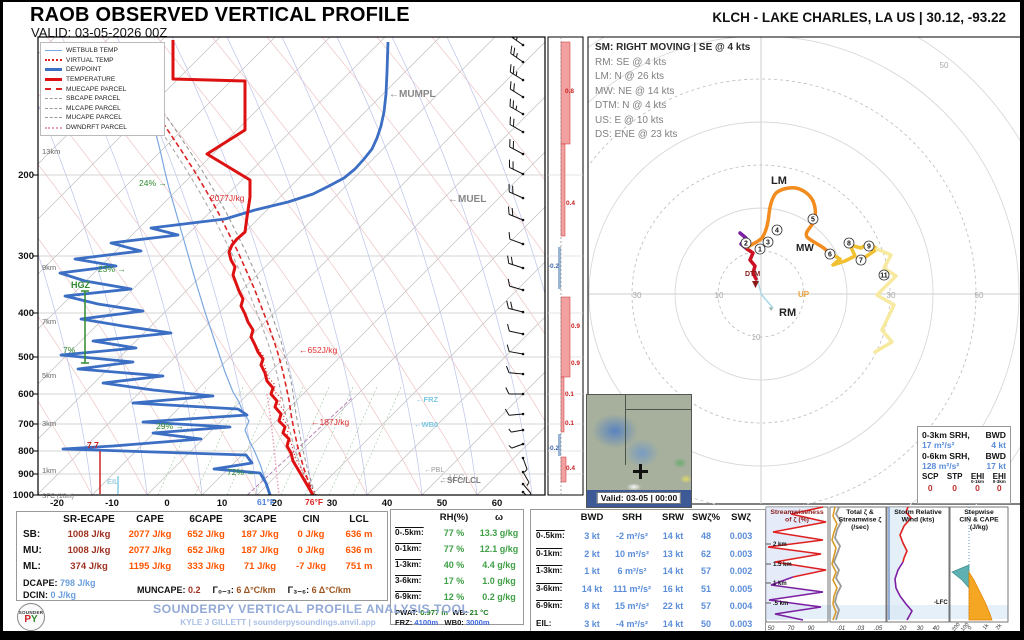 This screenshot has width=1024, height=640. What do you see at coordinates (49, 375) in the screenshot?
I see `svg-text: 5km` at bounding box center [49, 375].